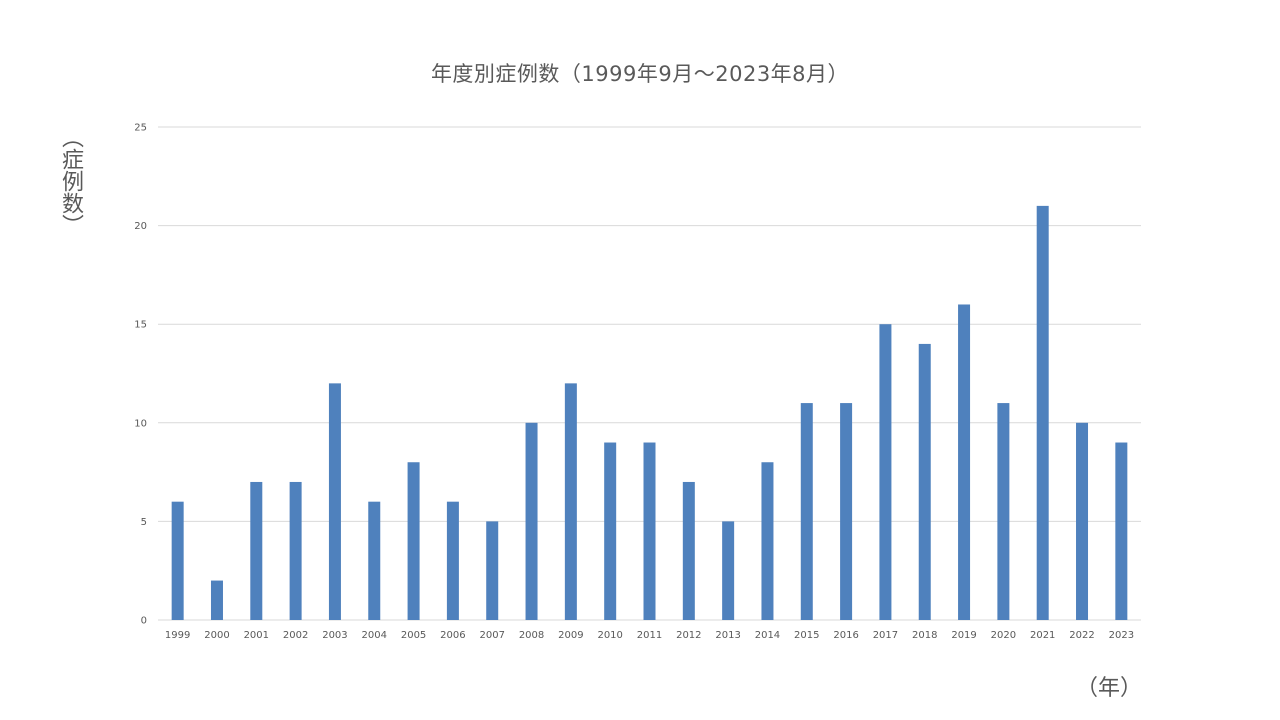 Image resolution: width=1280 pixels, height=720 pixels. I want to click on x-tick-label: 2003, so click(334, 635).